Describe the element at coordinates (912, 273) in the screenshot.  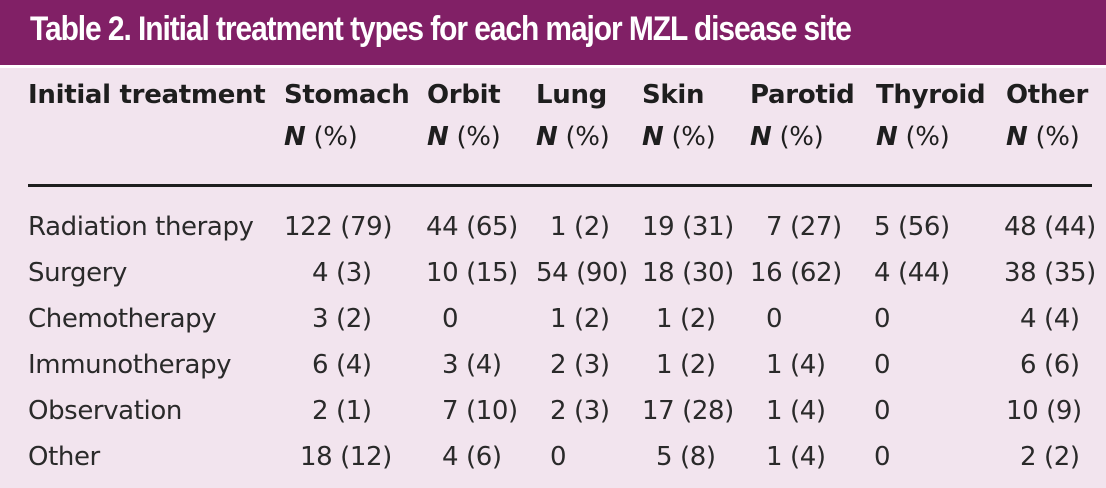
I see `cell-surgery-thyroid: 4 (44)` at that location.